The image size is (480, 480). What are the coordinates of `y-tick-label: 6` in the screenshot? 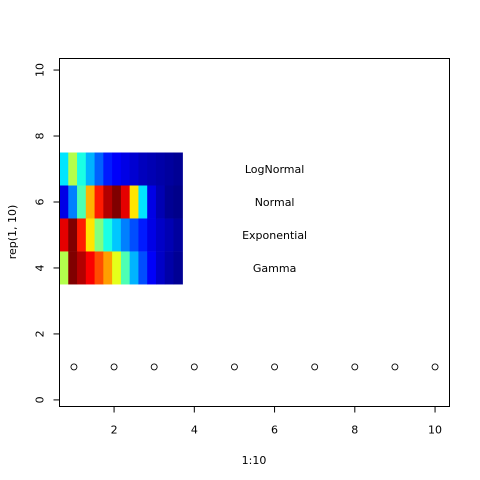 It's located at (40, 201).